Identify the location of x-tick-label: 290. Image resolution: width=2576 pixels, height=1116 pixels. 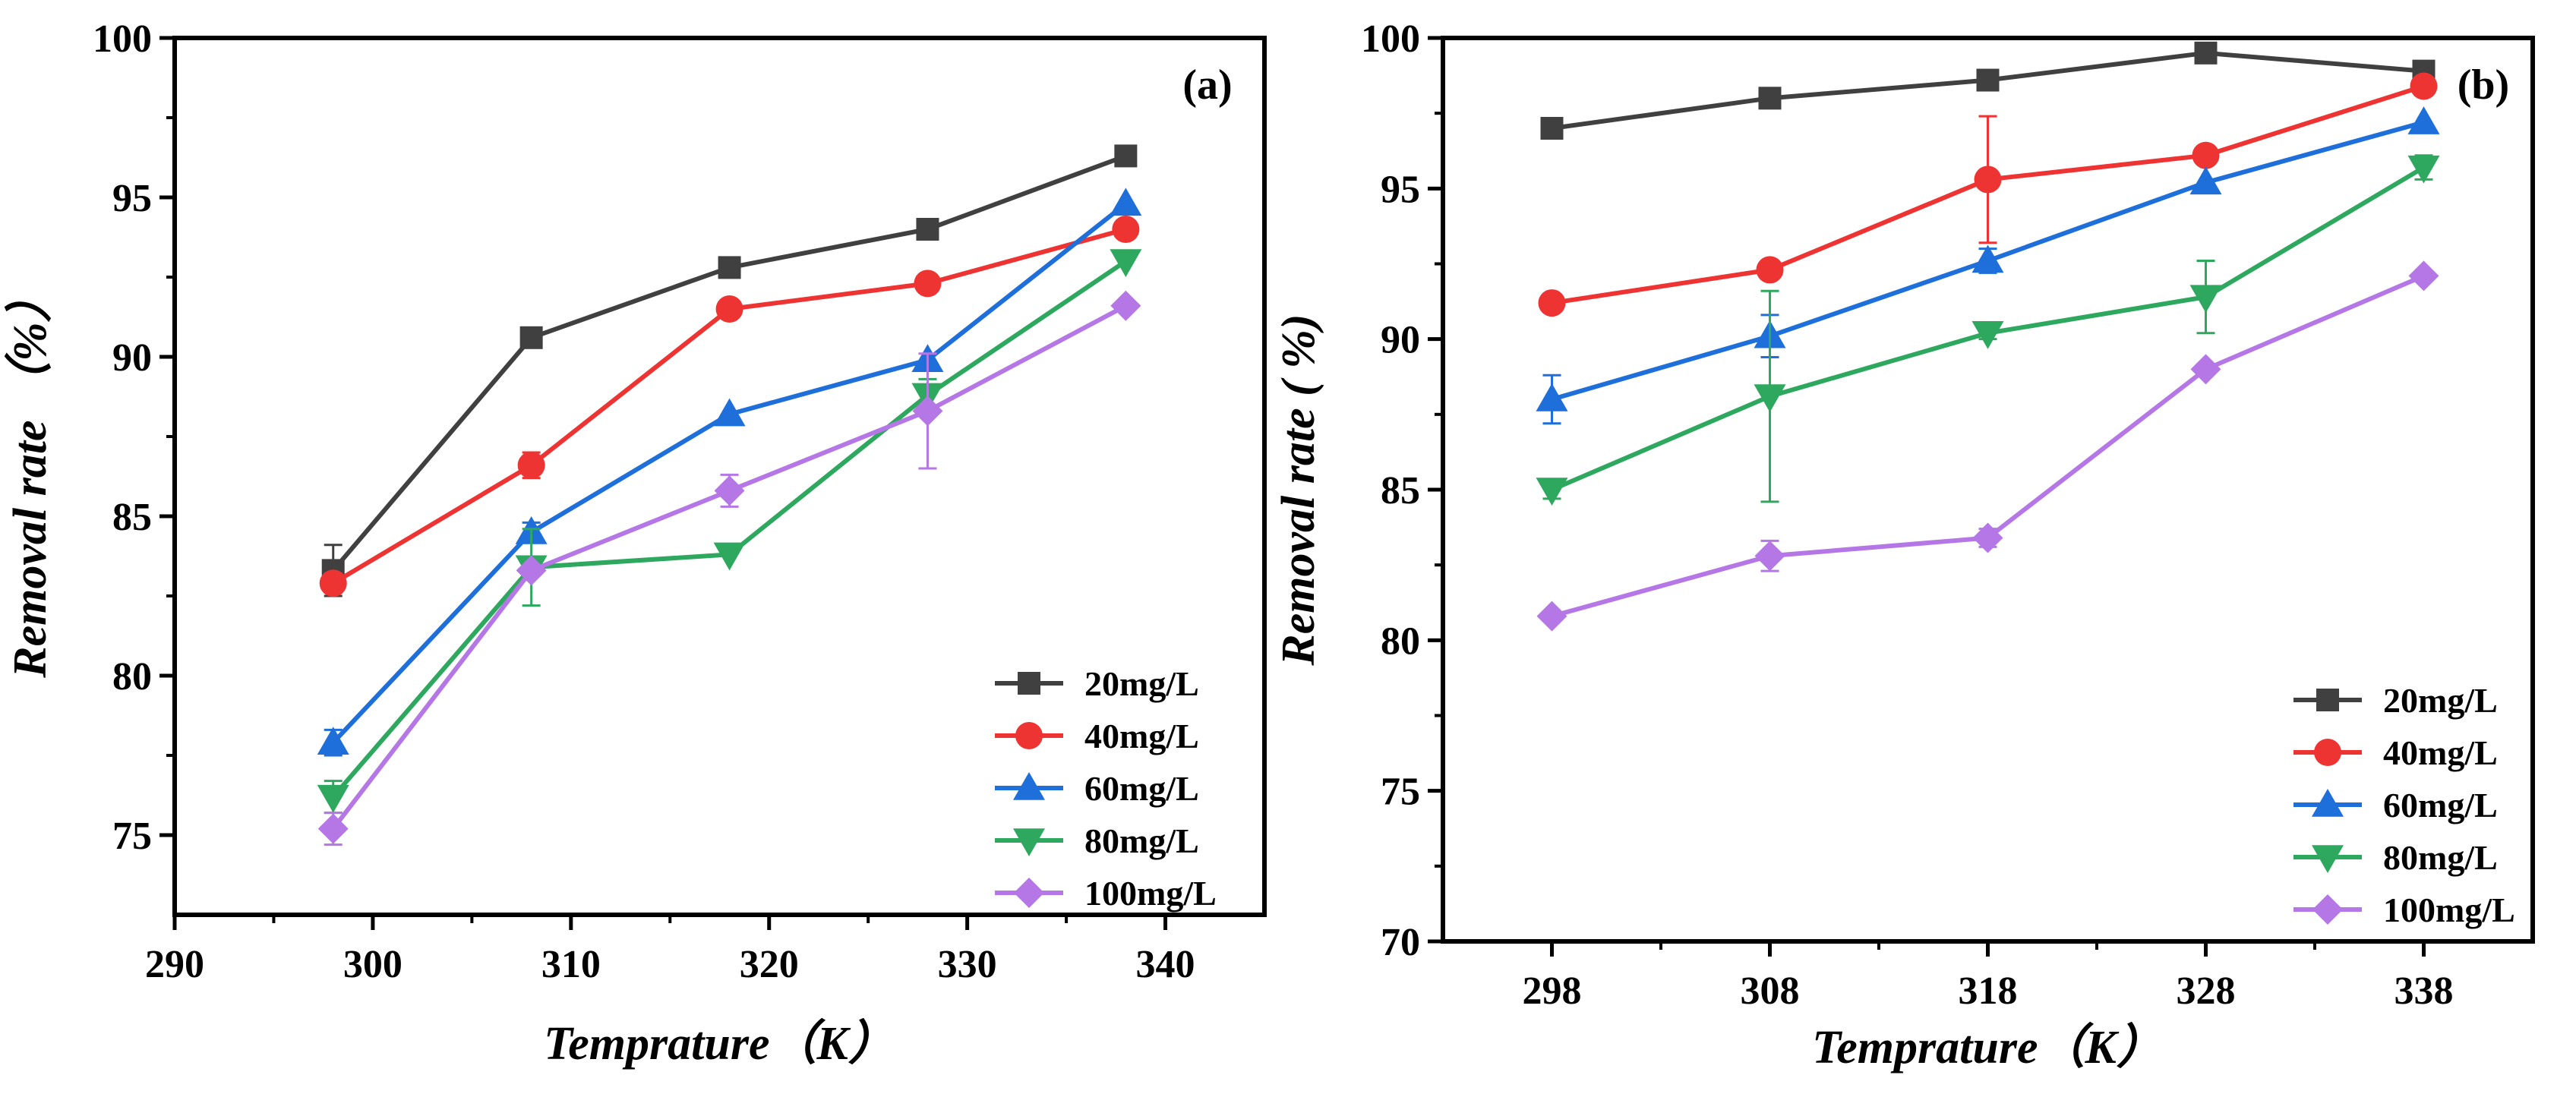
(174, 964).